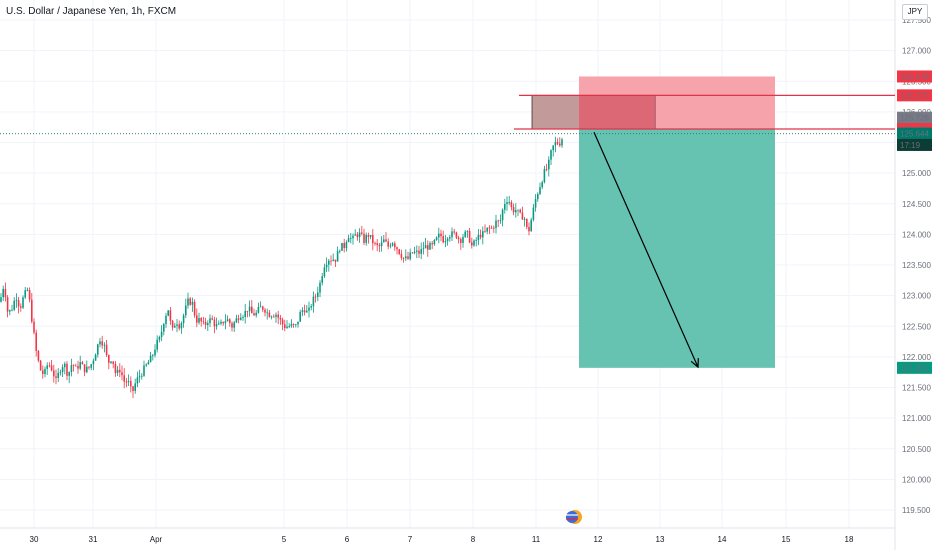 The image size is (932, 555). I want to click on currency-button: JPY, so click(915, 12).